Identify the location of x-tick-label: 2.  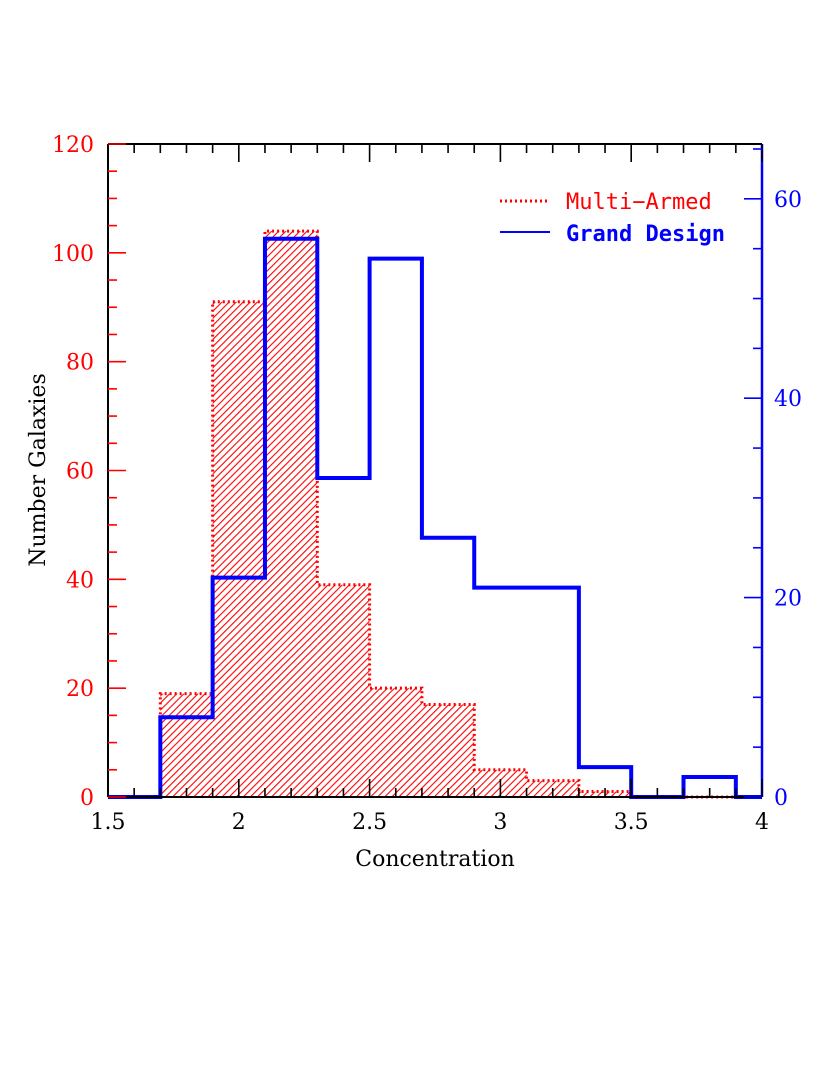
(239, 822).